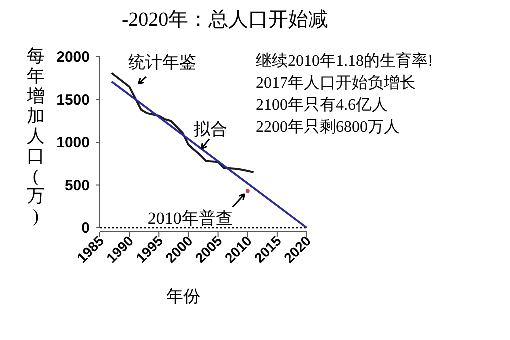 The height and width of the screenshot is (340, 510). I want to click on series-label: 拟合, so click(211, 130).